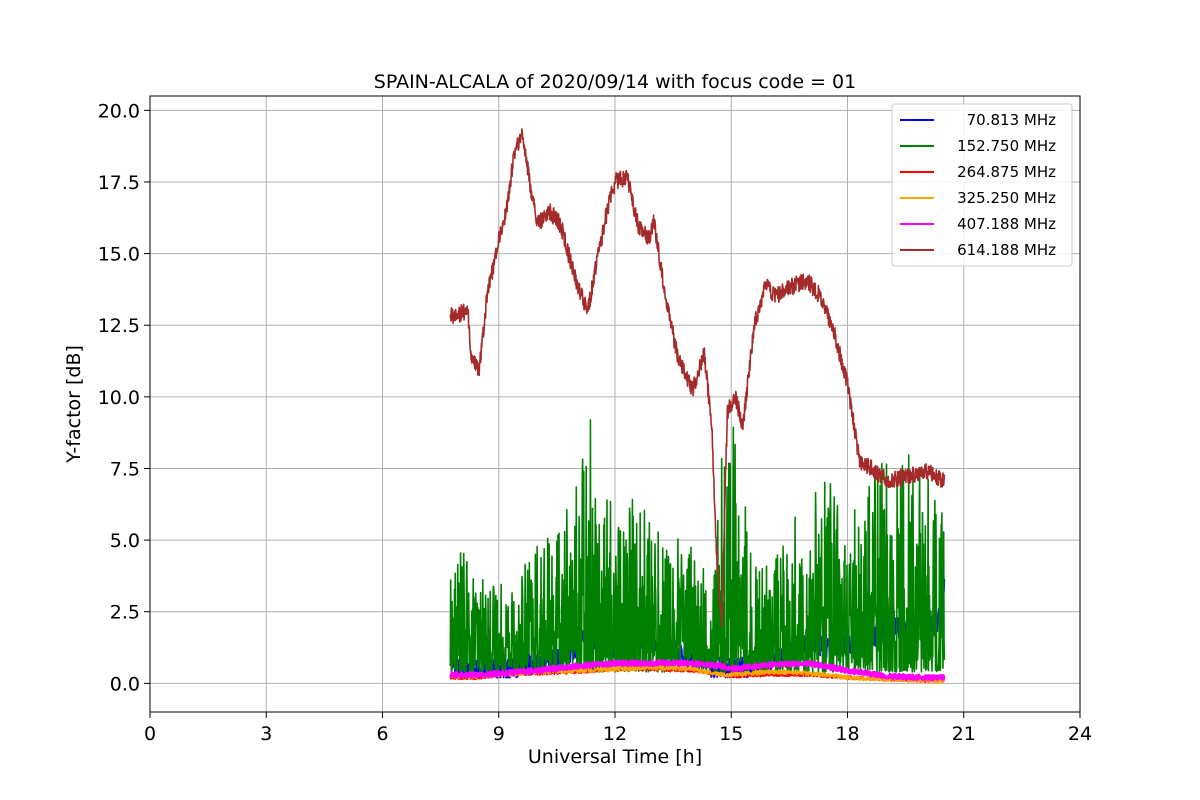  Describe the element at coordinates (615, 734) in the screenshot. I see `x-tick-label: 12` at that location.